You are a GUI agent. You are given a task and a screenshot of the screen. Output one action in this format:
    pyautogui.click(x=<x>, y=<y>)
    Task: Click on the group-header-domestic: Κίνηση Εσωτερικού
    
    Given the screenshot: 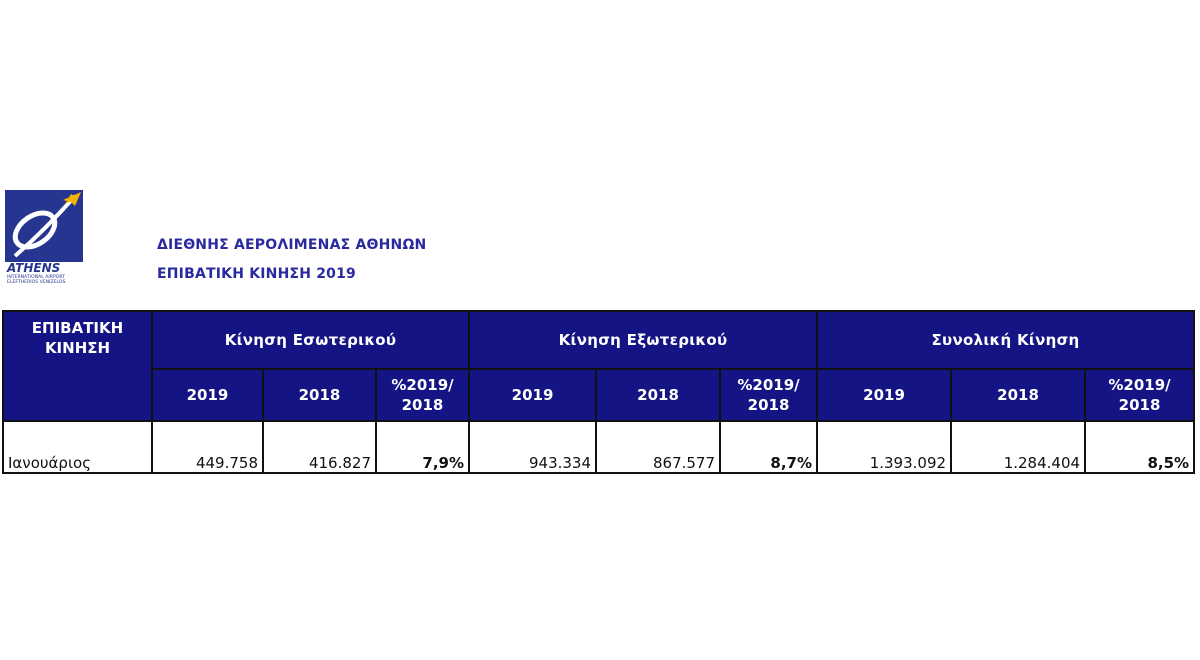 What is the action you would take?
    pyautogui.click(x=310, y=340)
    